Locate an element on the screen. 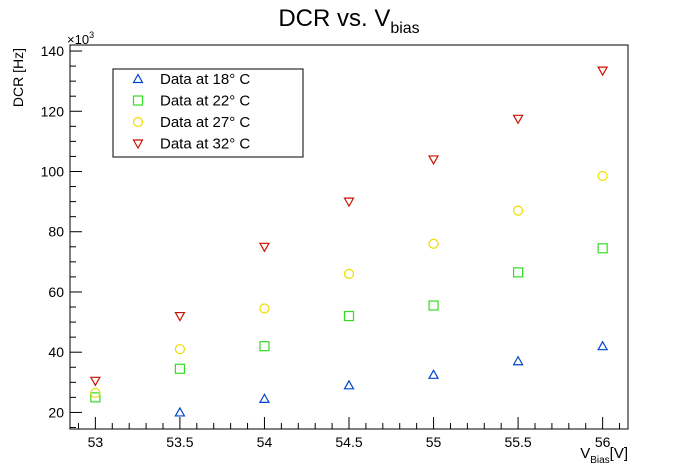 The height and width of the screenshot is (476, 698). legend-label: Data at 27° C is located at coordinates (205, 122).